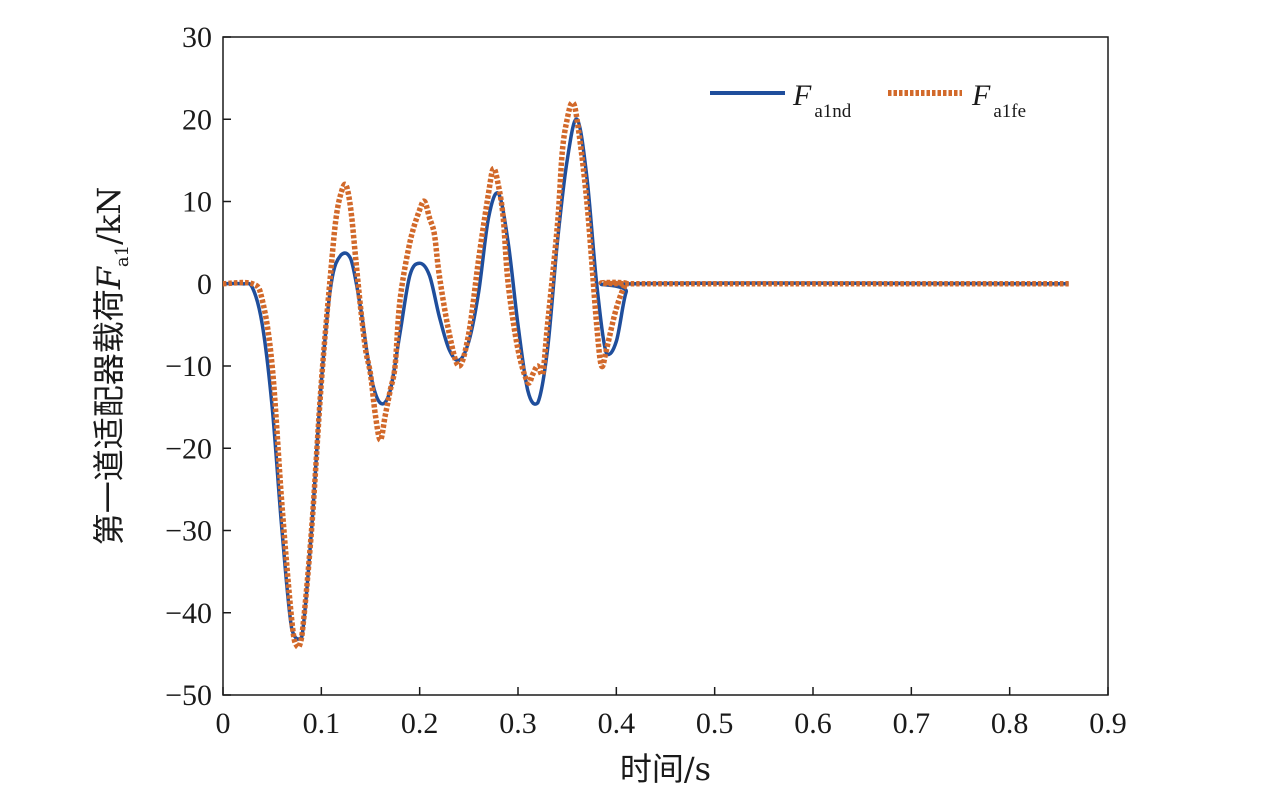 The width and height of the screenshot is (1276, 795). I want to click on y-axis-title-subscript: a1, so click(122, 256).